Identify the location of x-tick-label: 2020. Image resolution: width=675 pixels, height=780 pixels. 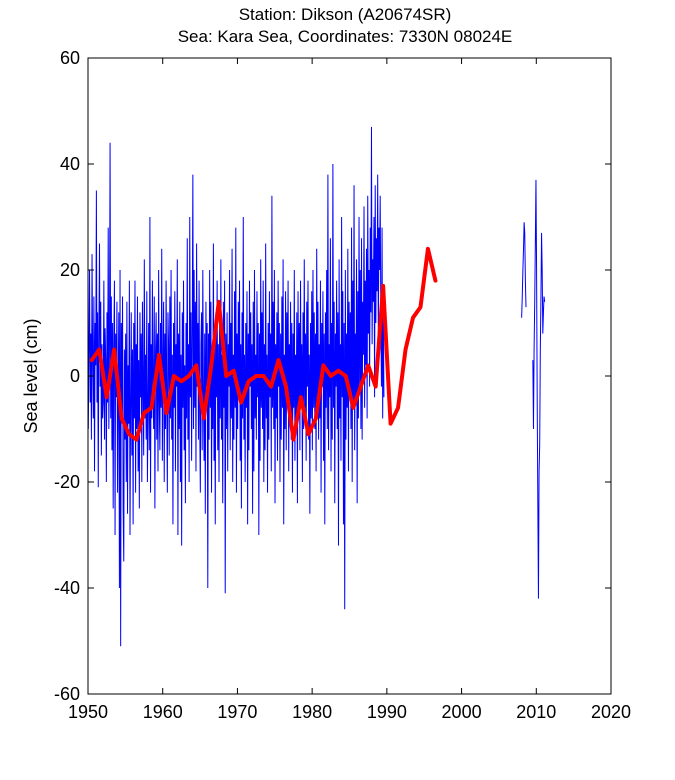
(611, 712).